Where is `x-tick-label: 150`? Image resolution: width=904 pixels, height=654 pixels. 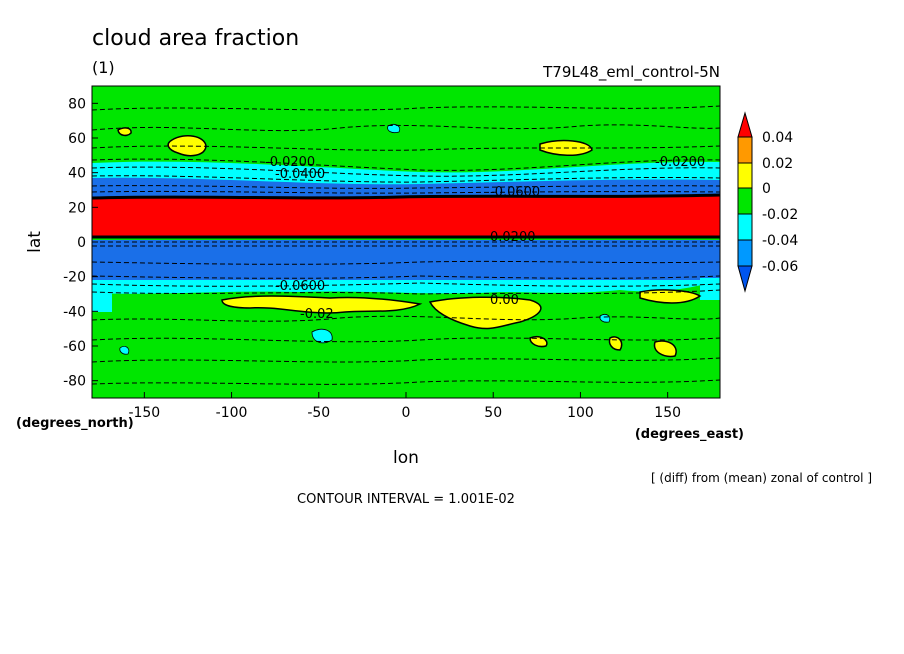 x-tick-label: 150 is located at coordinates (667, 413).